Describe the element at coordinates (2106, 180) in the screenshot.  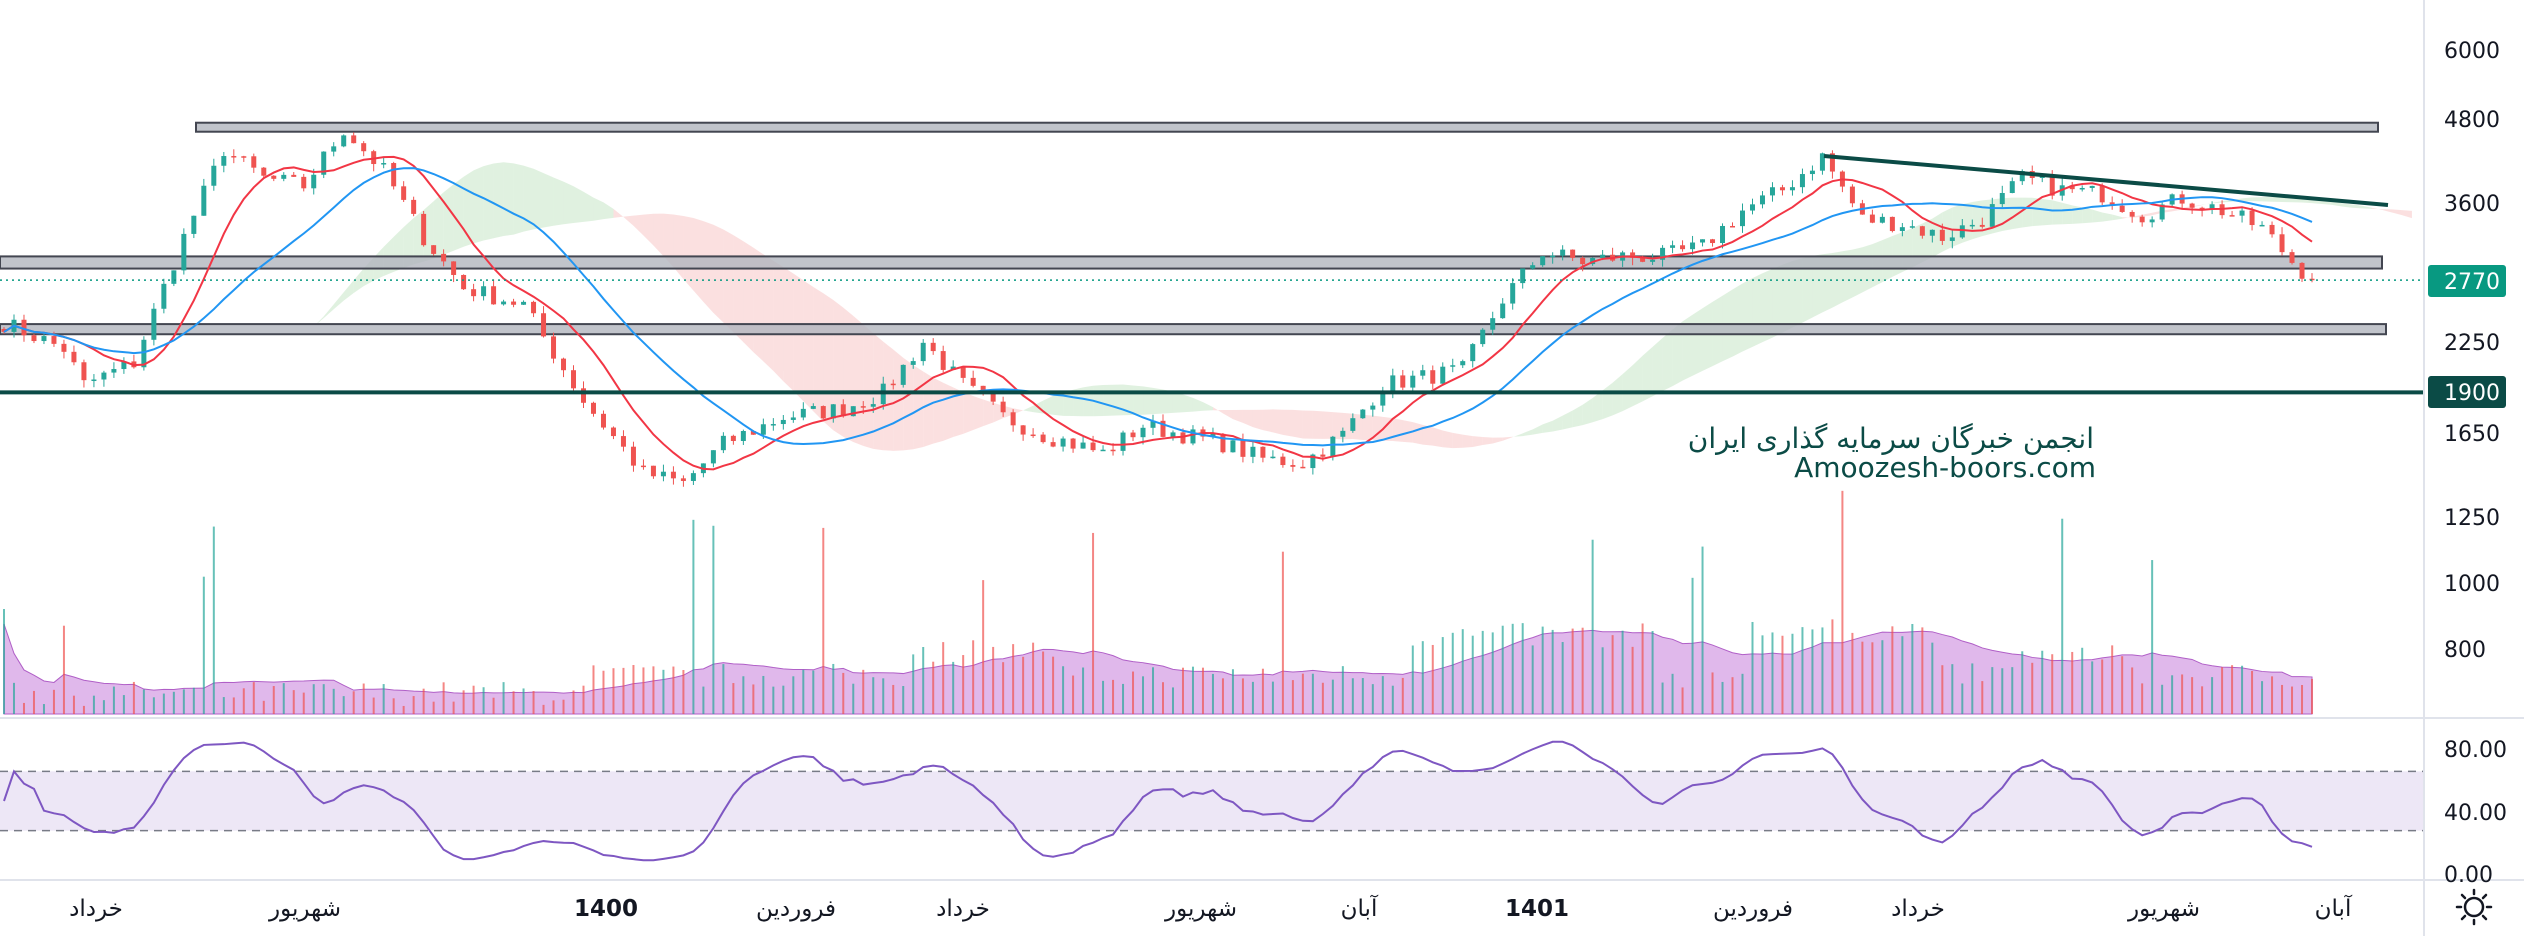
I see `trend-line` at that location.